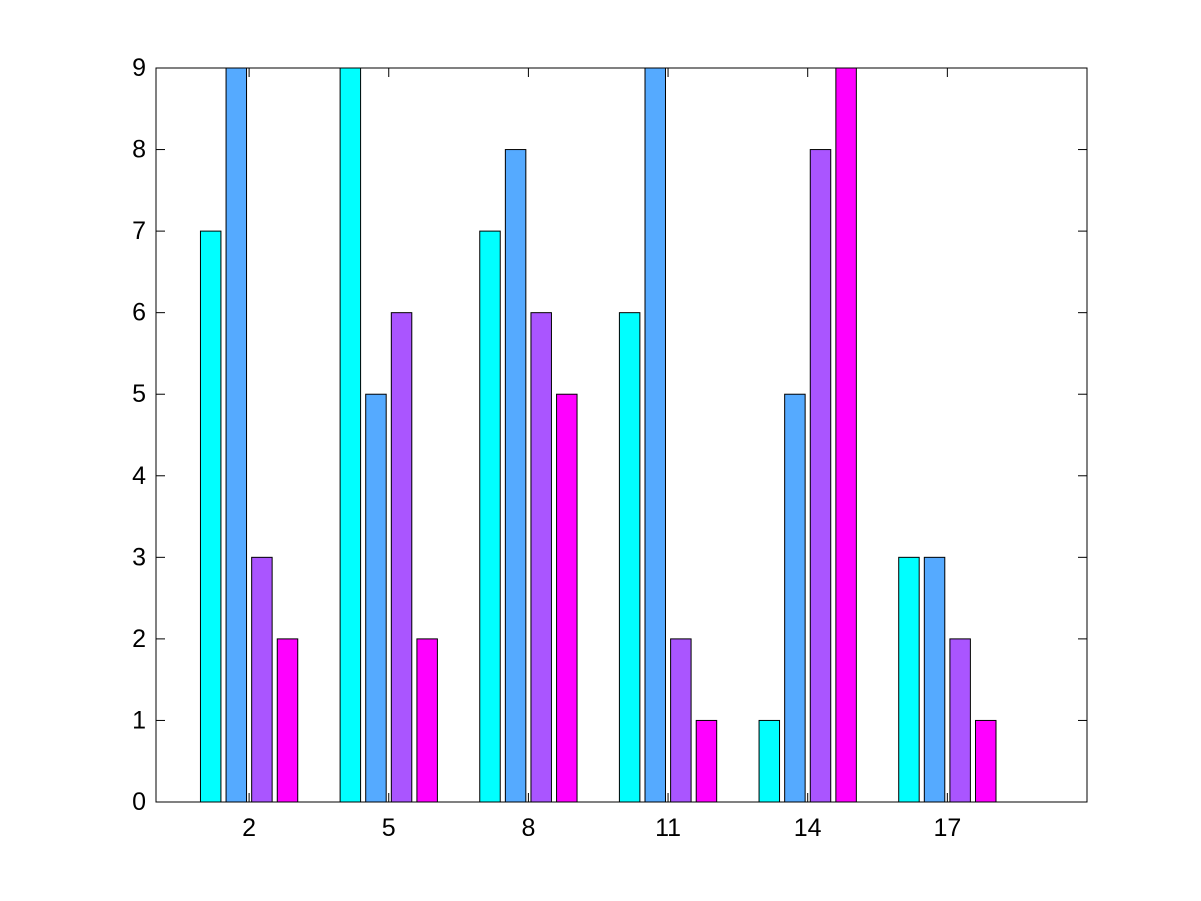 The width and height of the screenshot is (1201, 901). What do you see at coordinates (139, 68) in the screenshot?
I see `y-tick-label-9: 9` at bounding box center [139, 68].